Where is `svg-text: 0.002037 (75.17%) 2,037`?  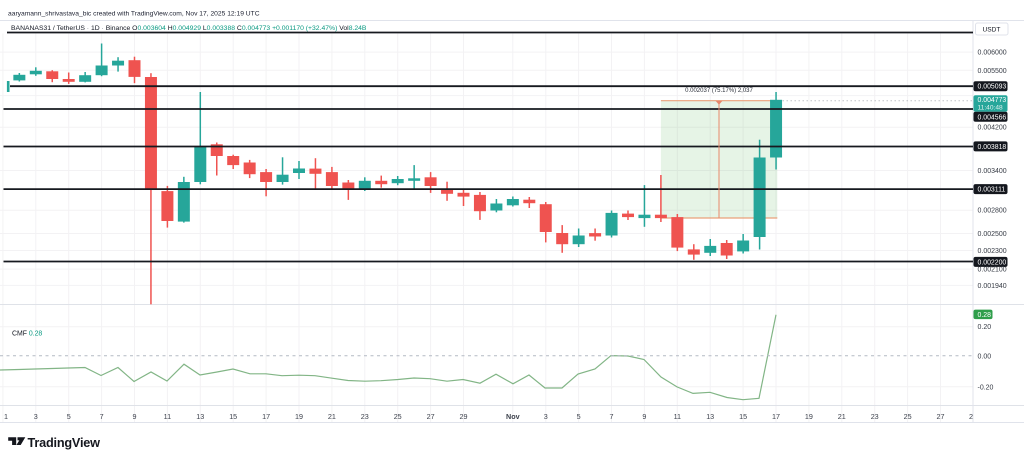 svg-text: 0.002037 (75.17%) 2,037 is located at coordinates (719, 91).